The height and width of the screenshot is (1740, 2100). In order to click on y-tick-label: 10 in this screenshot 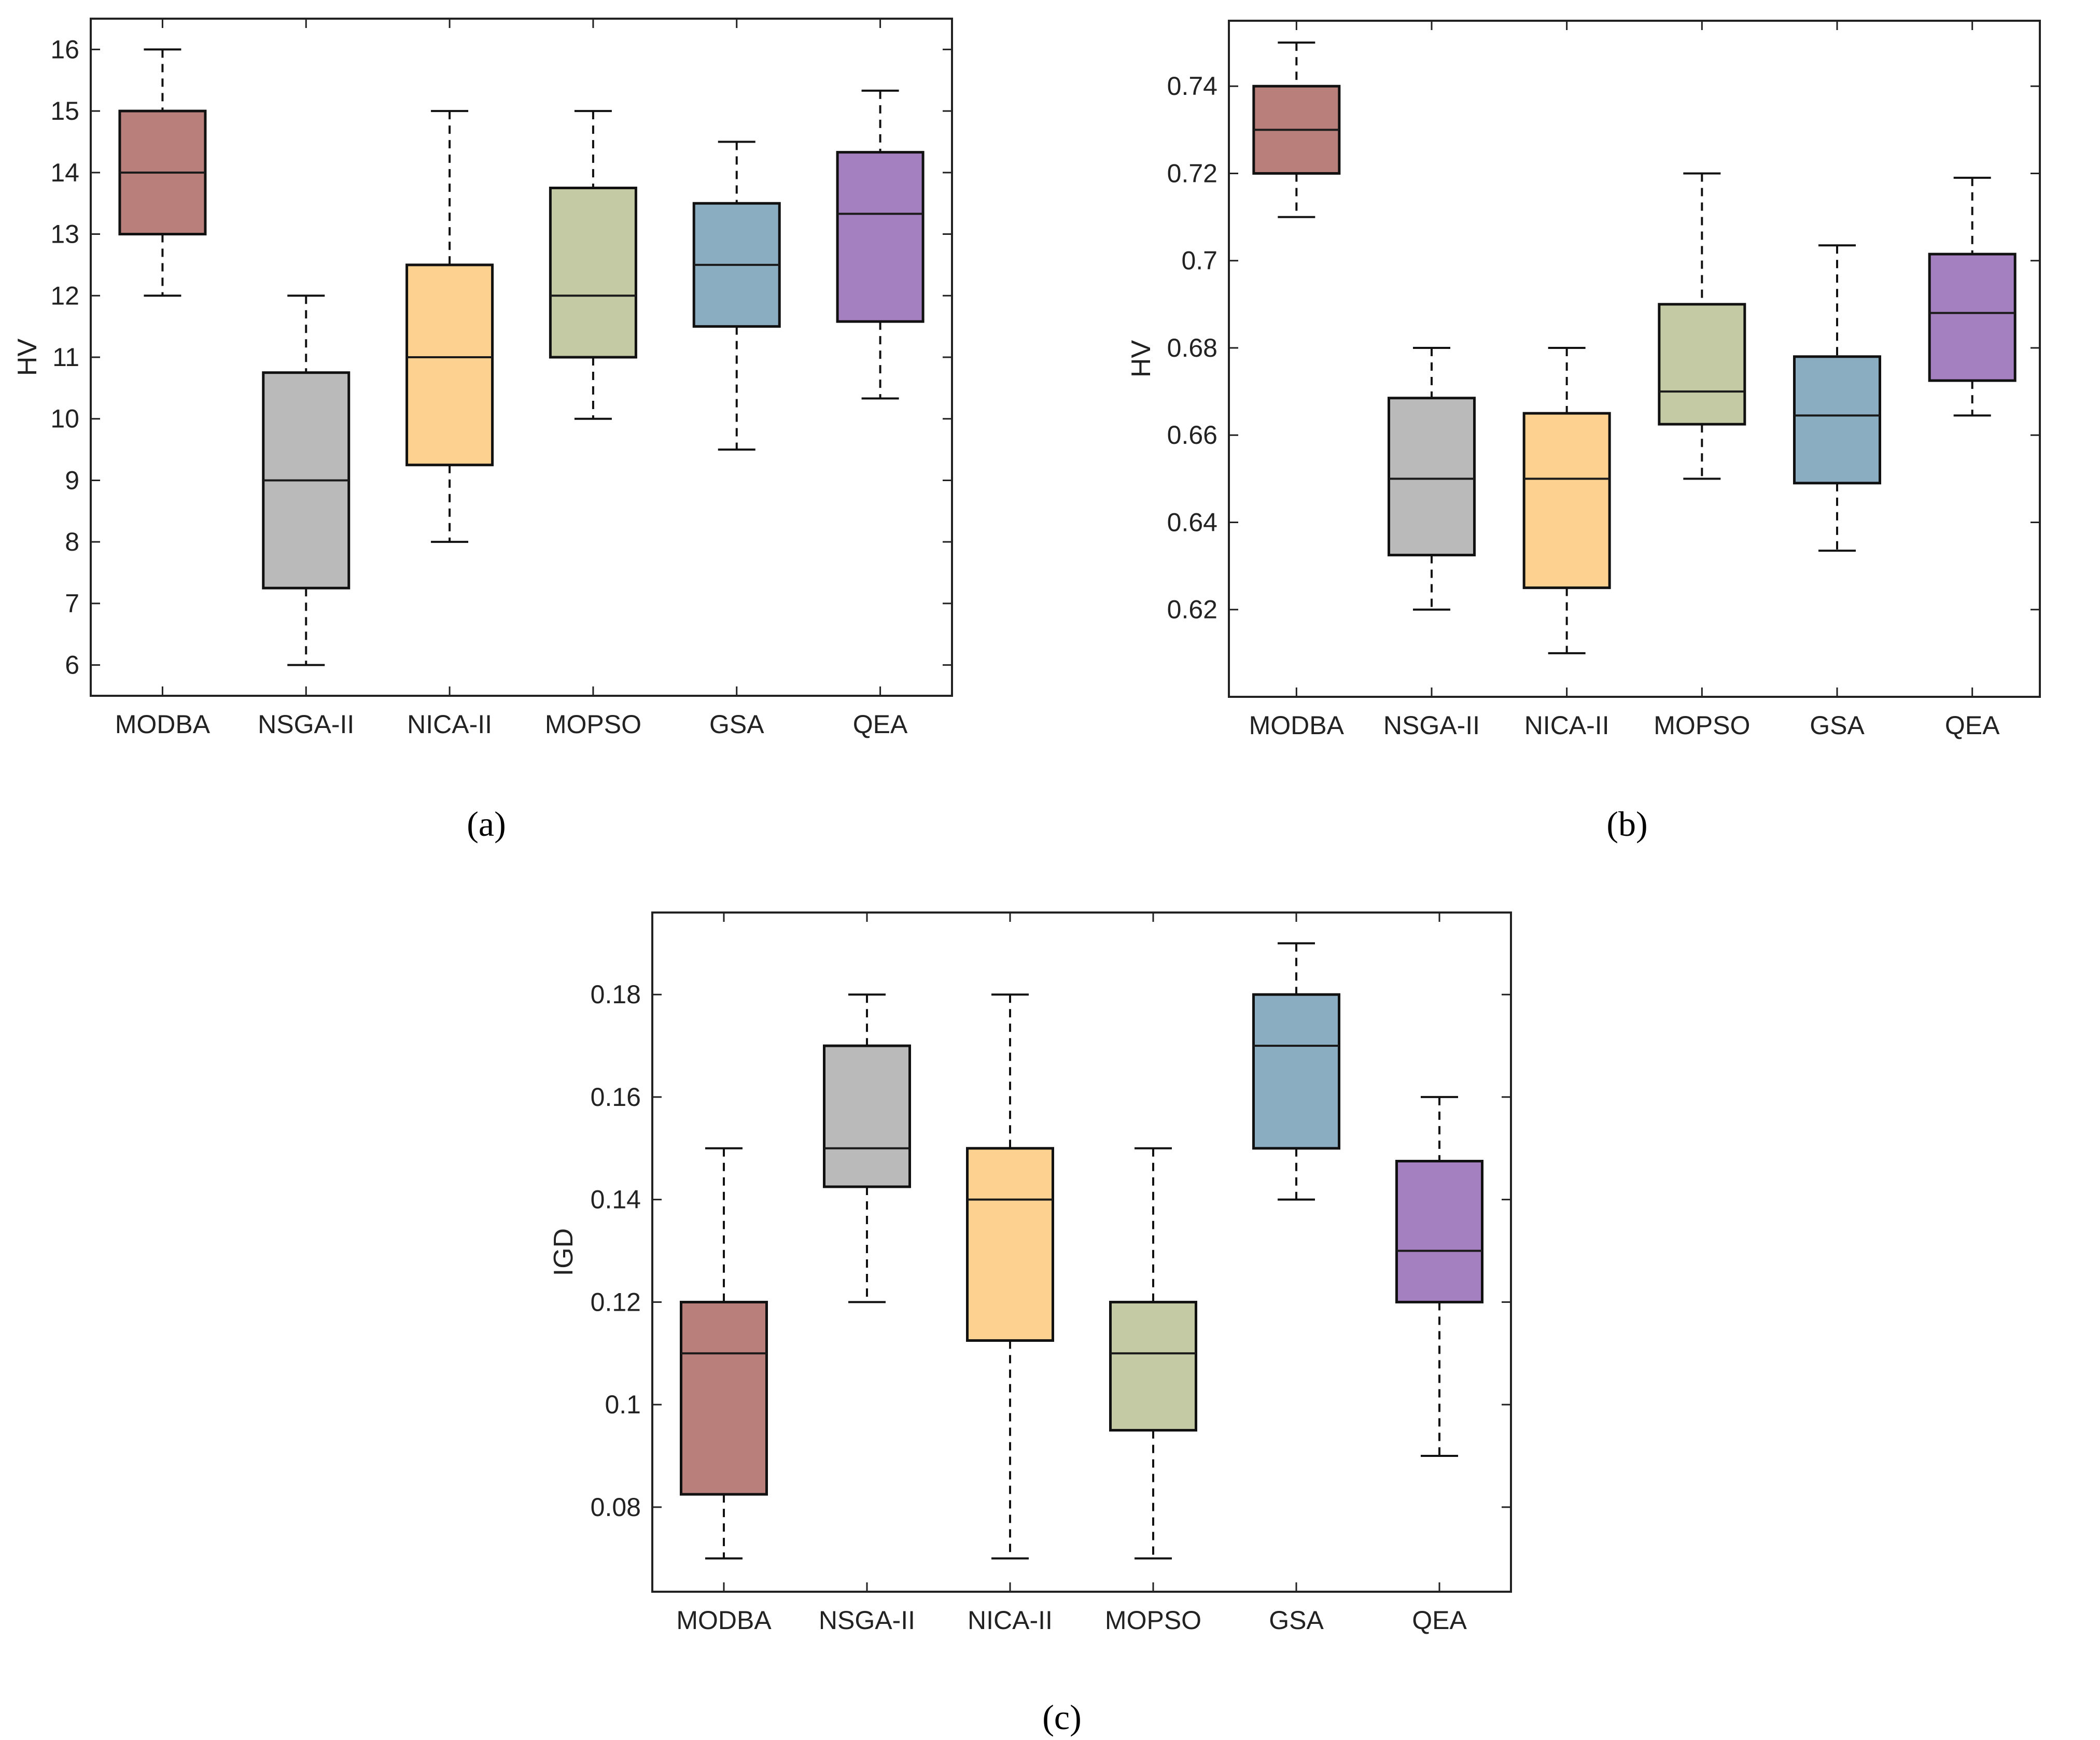, I will do `click(64, 418)`.